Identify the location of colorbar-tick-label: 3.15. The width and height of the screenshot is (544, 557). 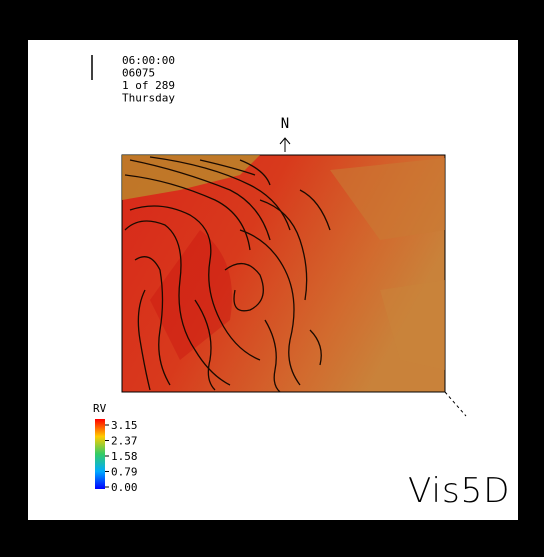
(124, 425).